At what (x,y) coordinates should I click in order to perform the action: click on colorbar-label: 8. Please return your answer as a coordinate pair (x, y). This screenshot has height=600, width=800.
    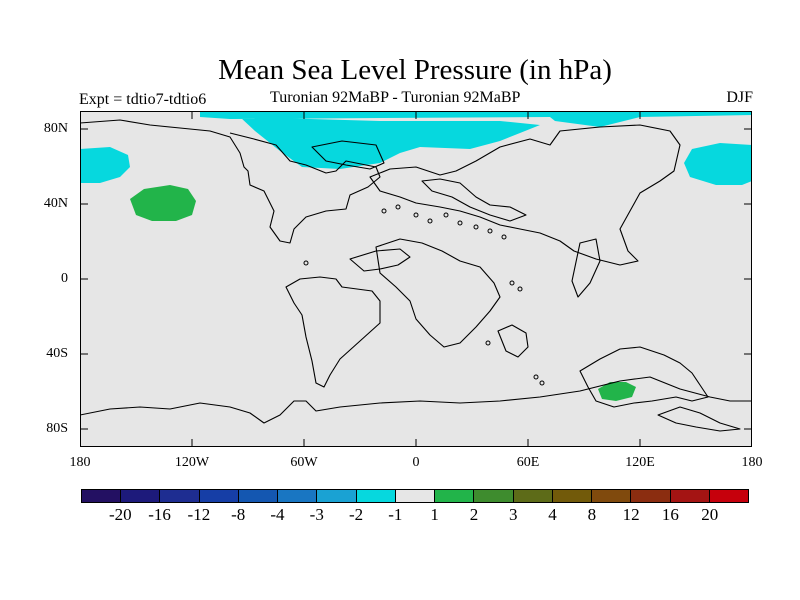
    Looking at the image, I should click on (592, 514).